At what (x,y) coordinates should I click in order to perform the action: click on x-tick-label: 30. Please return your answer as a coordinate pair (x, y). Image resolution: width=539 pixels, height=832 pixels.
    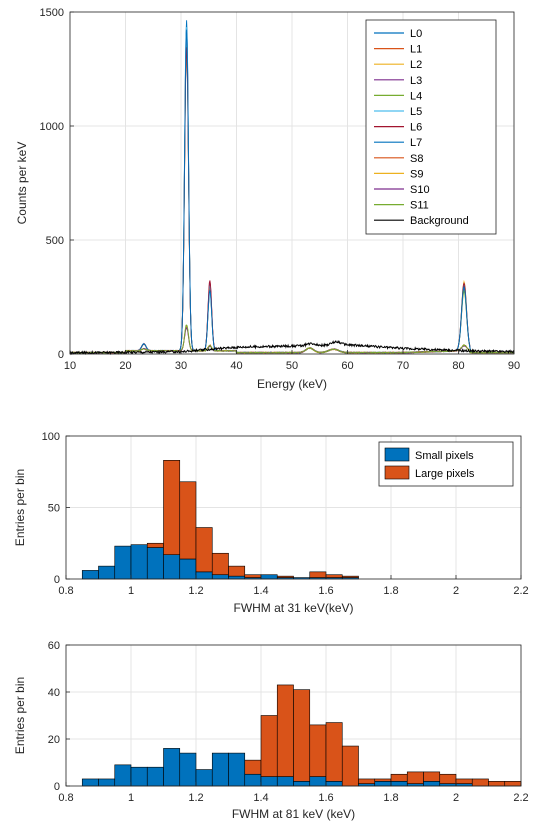
    Looking at the image, I should click on (181, 366).